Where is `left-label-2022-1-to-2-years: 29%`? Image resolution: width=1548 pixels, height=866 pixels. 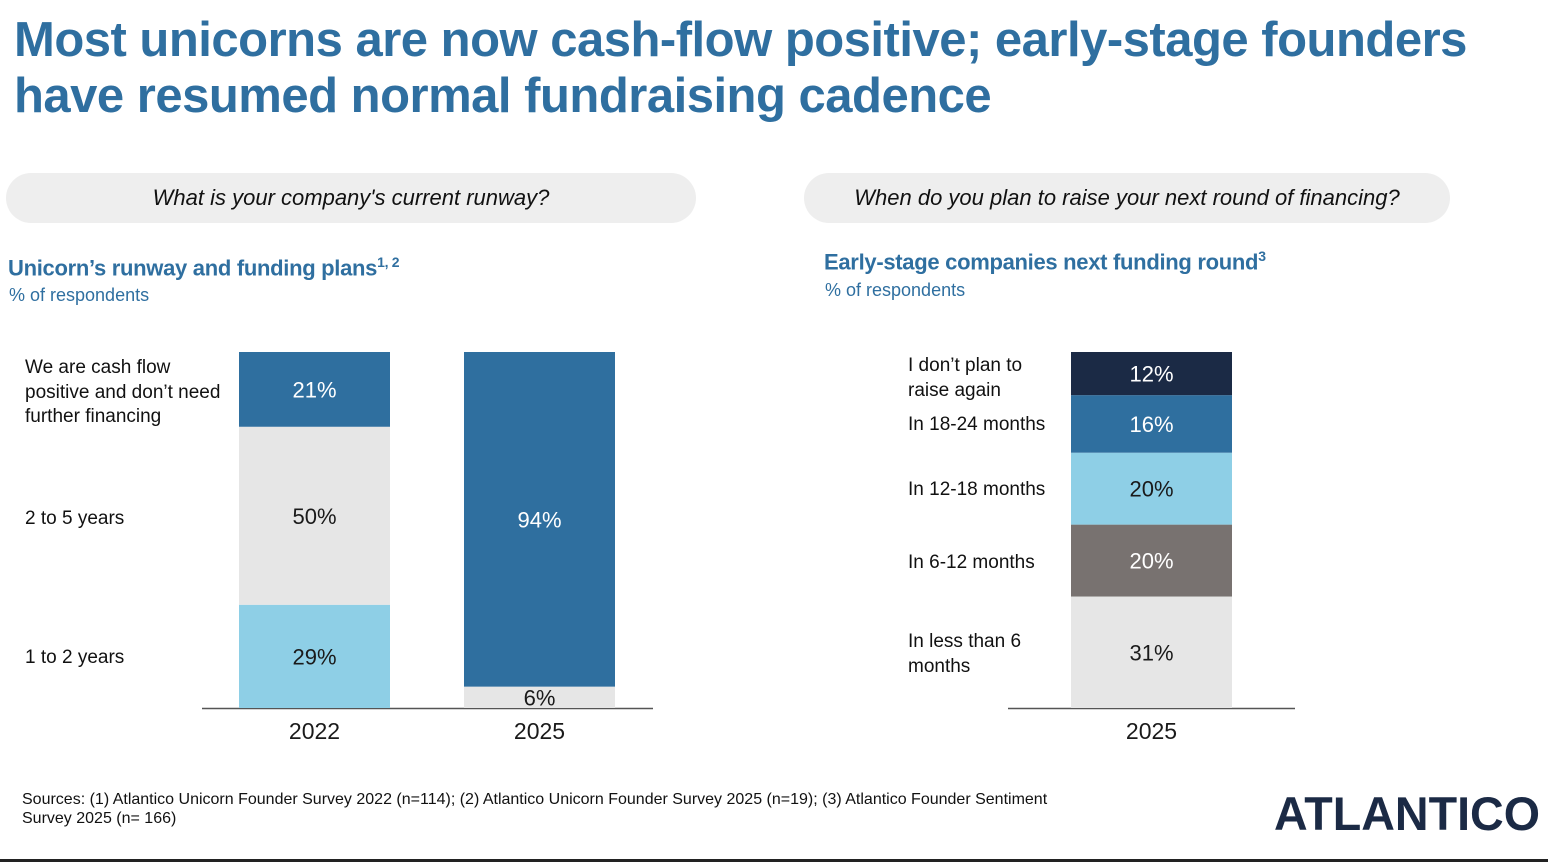
left-label-2022-1-to-2-years: 29% is located at coordinates (314, 656).